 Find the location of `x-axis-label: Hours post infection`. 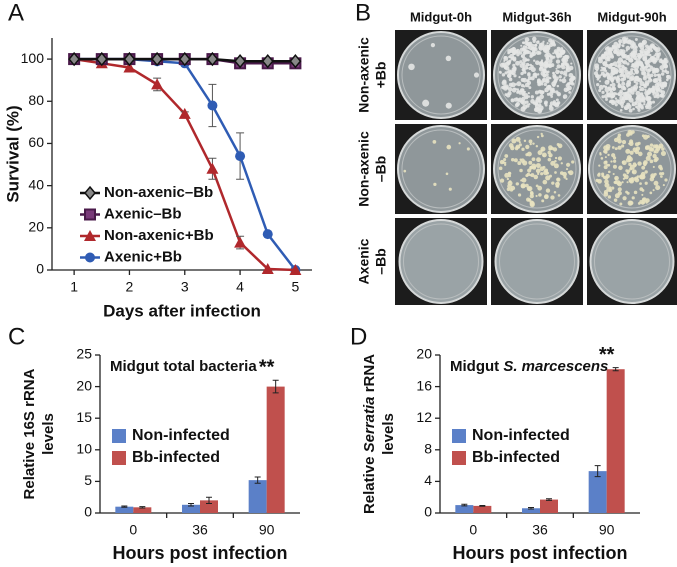

x-axis-label: Hours post infection is located at coordinates (200, 553).